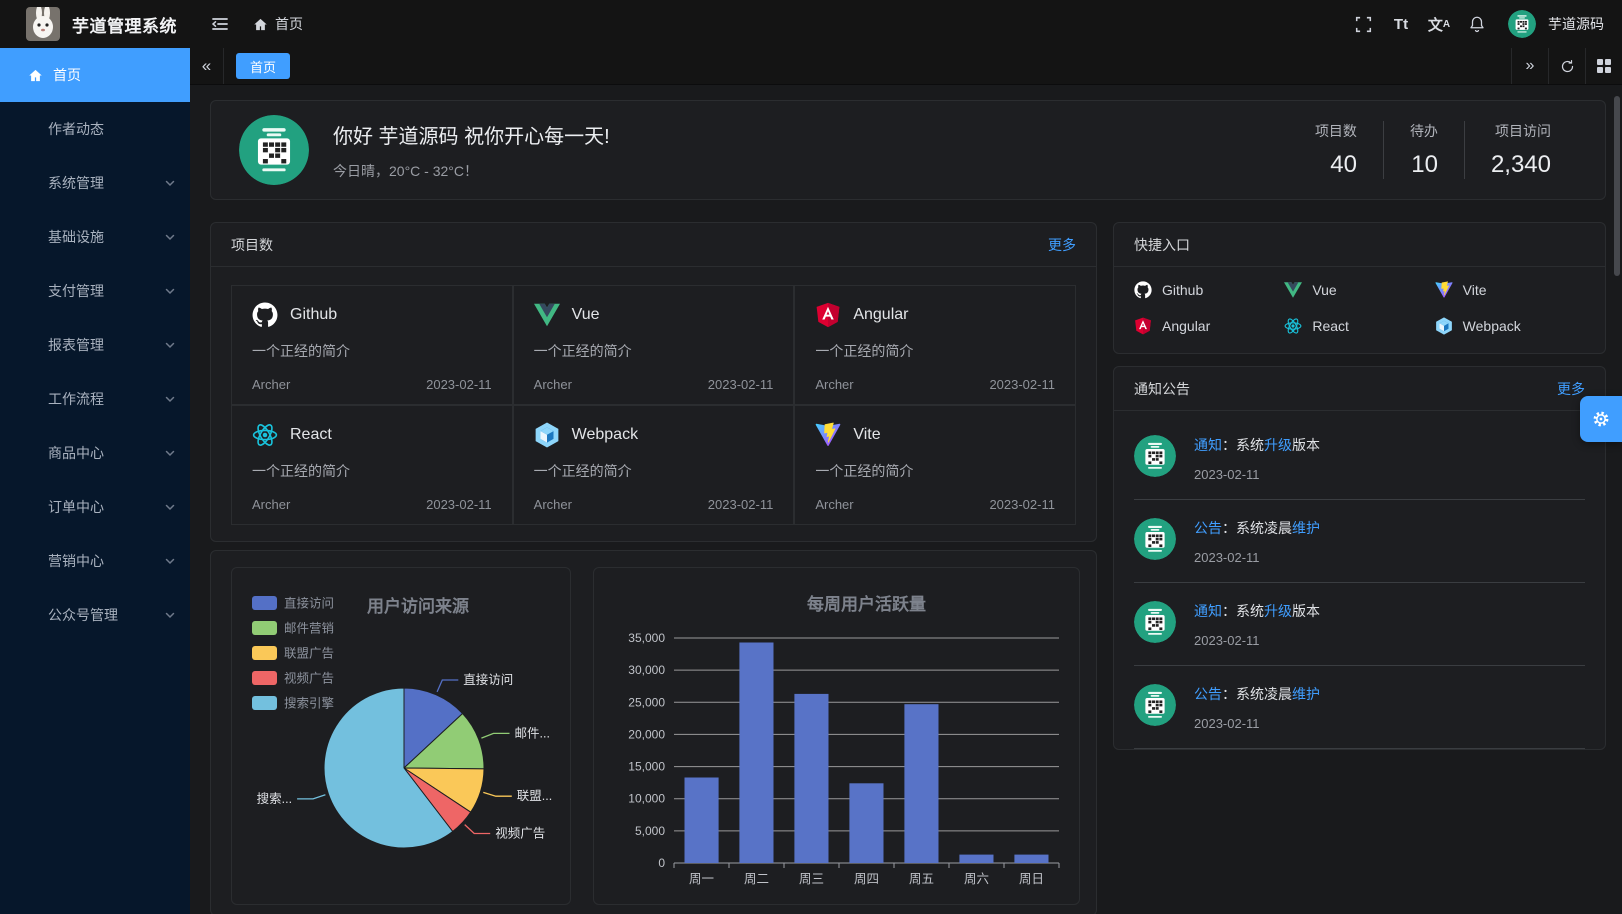  I want to click on notice-title: 公告：系统凌晨维护, so click(1257, 694).